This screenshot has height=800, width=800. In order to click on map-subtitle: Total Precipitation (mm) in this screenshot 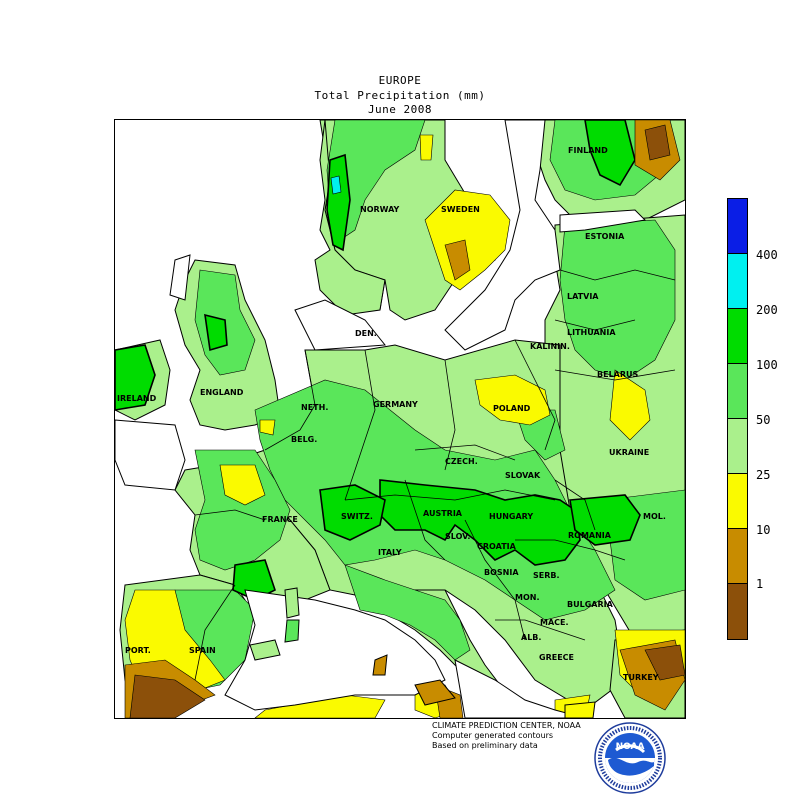, I will do `click(400, 95)`.